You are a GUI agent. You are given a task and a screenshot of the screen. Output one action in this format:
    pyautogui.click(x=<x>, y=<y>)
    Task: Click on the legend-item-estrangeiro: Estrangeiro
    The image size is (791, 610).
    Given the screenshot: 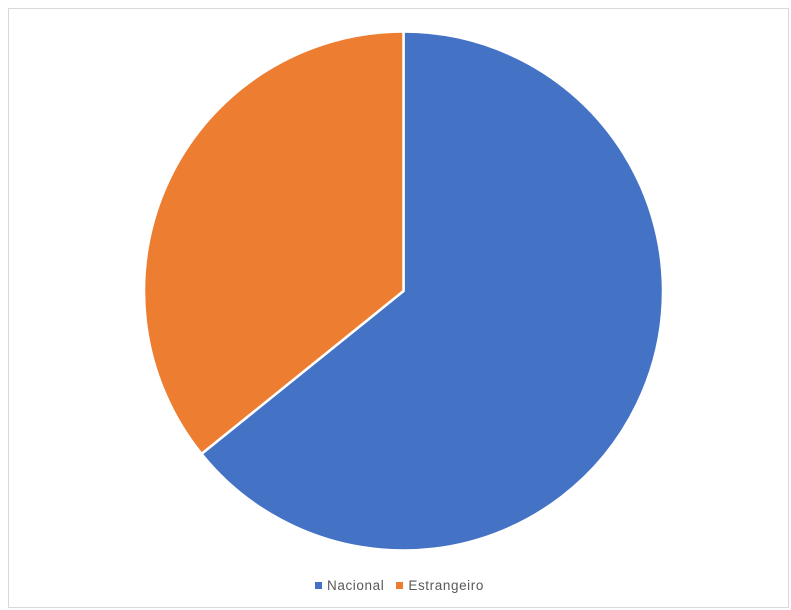 What is the action you would take?
    pyautogui.click(x=440, y=585)
    